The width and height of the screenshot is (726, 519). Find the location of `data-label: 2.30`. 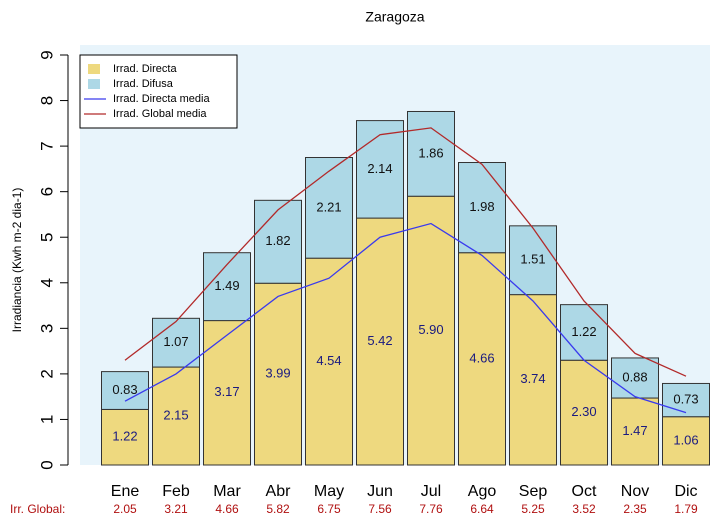

data-label: 2.30 is located at coordinates (583, 411).